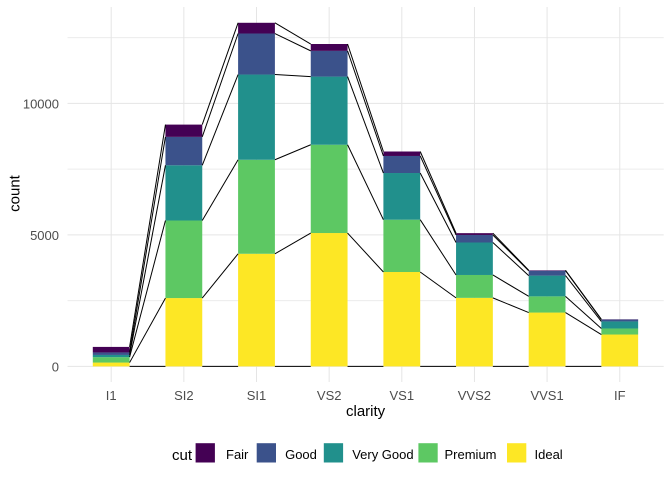 This screenshot has height=480, width=672. What do you see at coordinates (402, 395) in the screenshot?
I see `svg-text: VS1` at bounding box center [402, 395].